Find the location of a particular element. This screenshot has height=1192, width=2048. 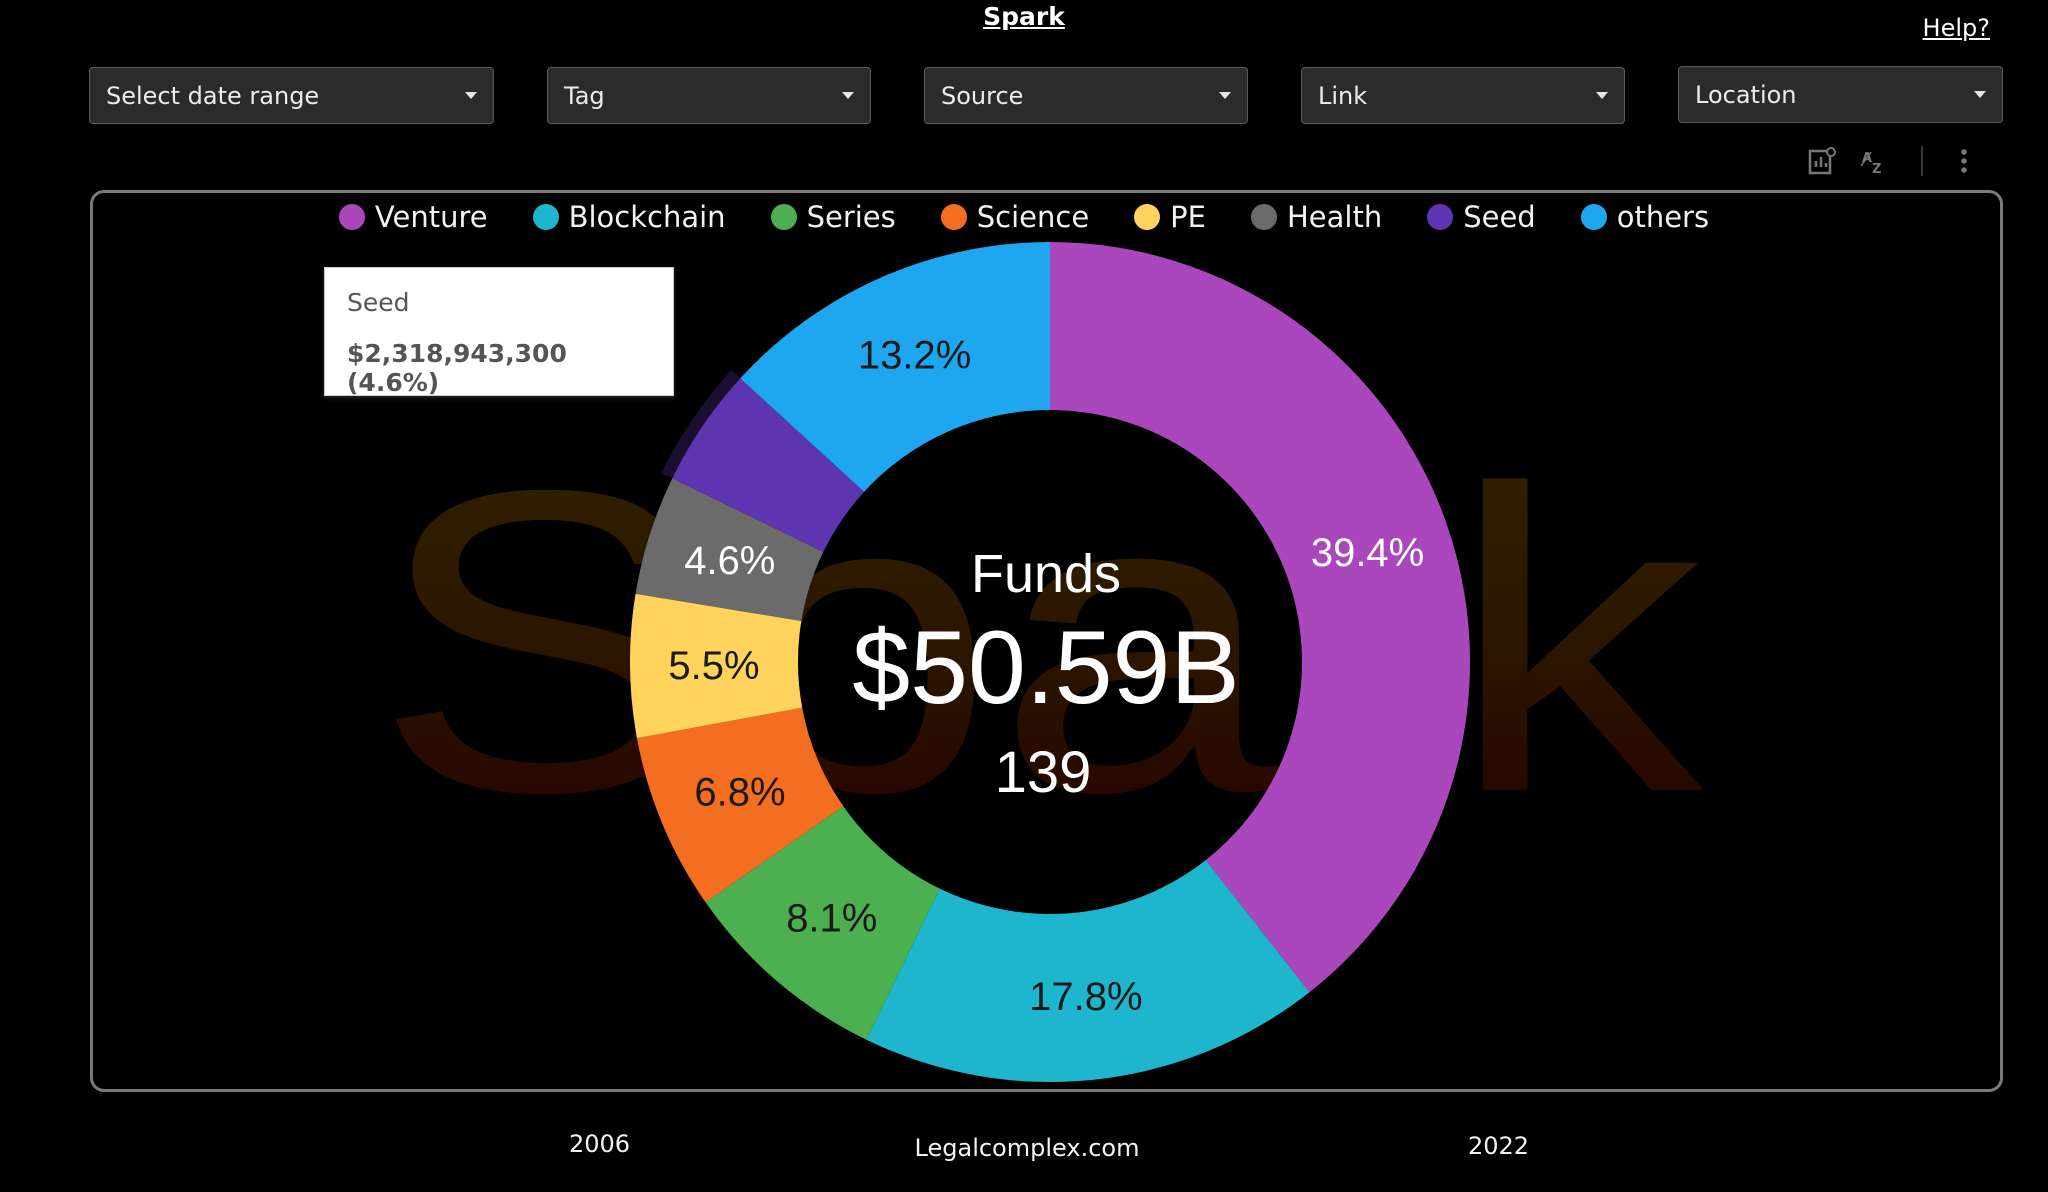

slice-pe is located at coordinates (716, 666).